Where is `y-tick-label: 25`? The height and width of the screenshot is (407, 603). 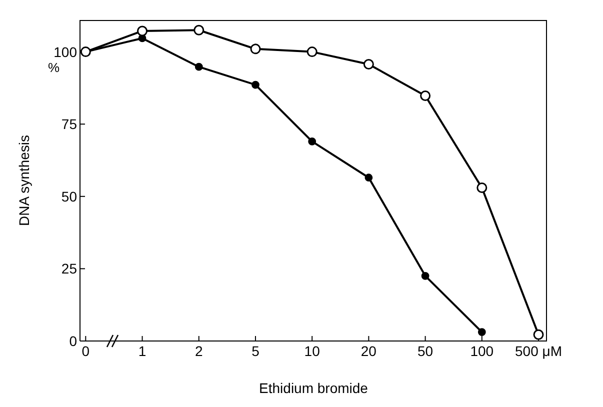 y-tick-label: 25 is located at coordinates (69, 268).